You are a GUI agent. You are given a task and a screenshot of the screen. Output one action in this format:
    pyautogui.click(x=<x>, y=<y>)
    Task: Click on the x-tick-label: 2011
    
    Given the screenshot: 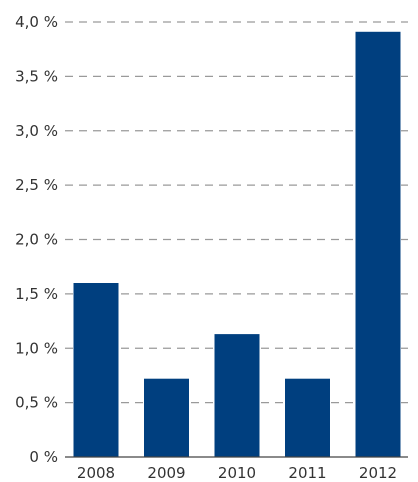 What is the action you would take?
    pyautogui.click(x=307, y=473)
    